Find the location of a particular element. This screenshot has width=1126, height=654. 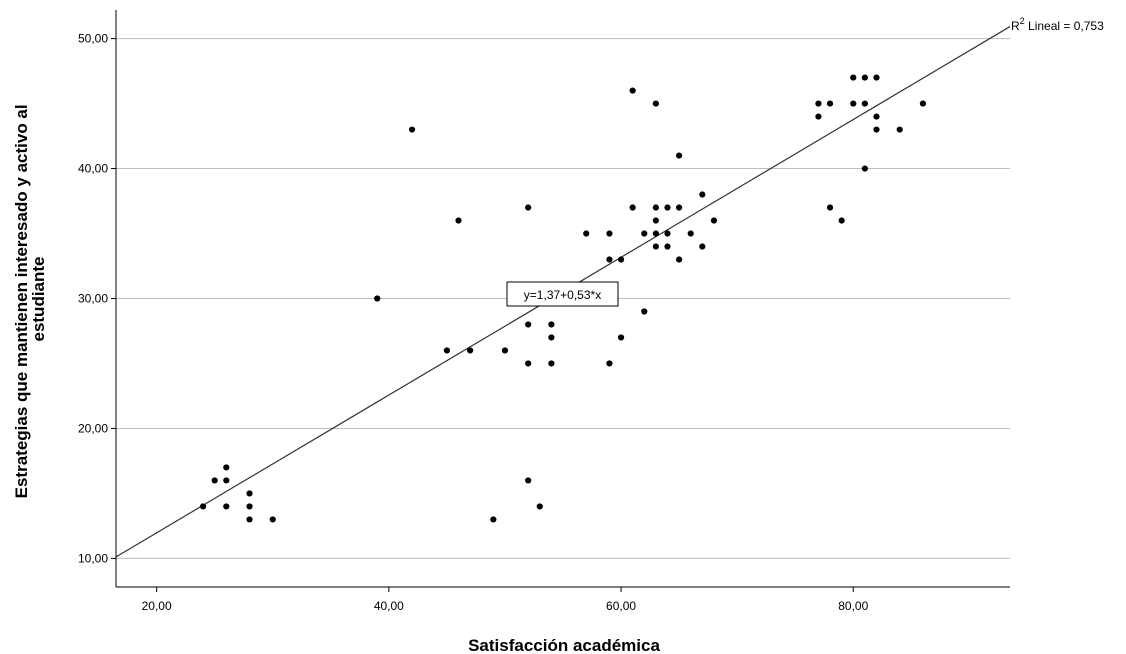

equation-label: y=1,37+0,53*x is located at coordinates (562, 295).